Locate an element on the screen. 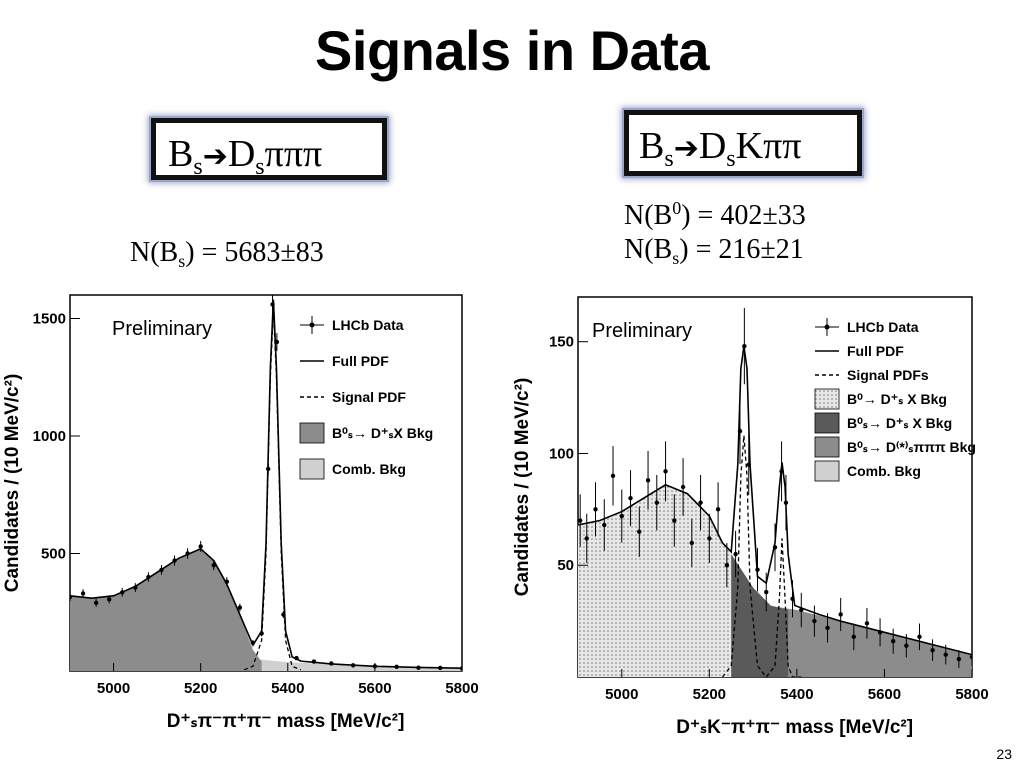 The height and width of the screenshot is (768, 1024). left-decay-label: Bs➔Dsπππ is located at coordinates (269, 149).